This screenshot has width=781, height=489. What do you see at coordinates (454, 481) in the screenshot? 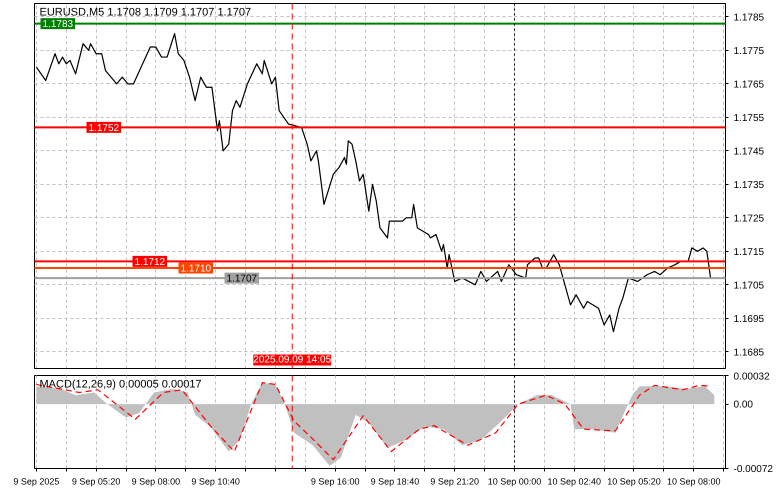
I see `x-tick-label: 9 Sep 21:20` at bounding box center [454, 481].